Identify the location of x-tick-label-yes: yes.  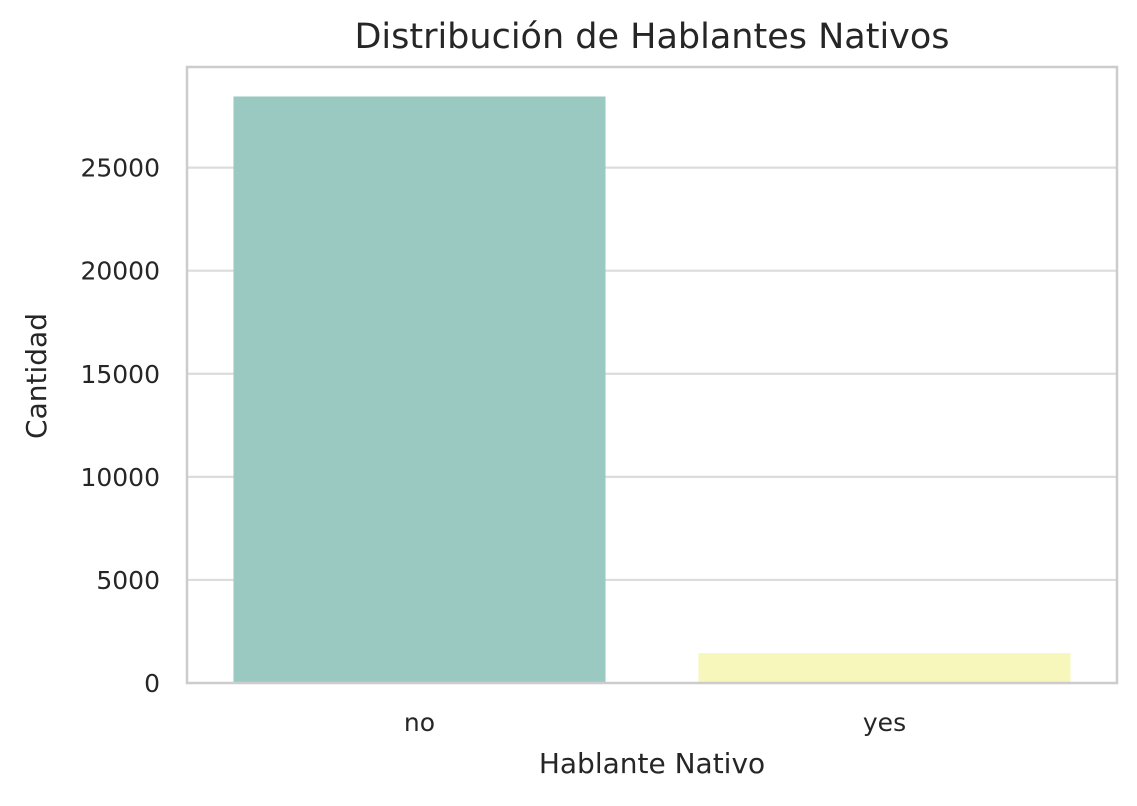
(884, 722).